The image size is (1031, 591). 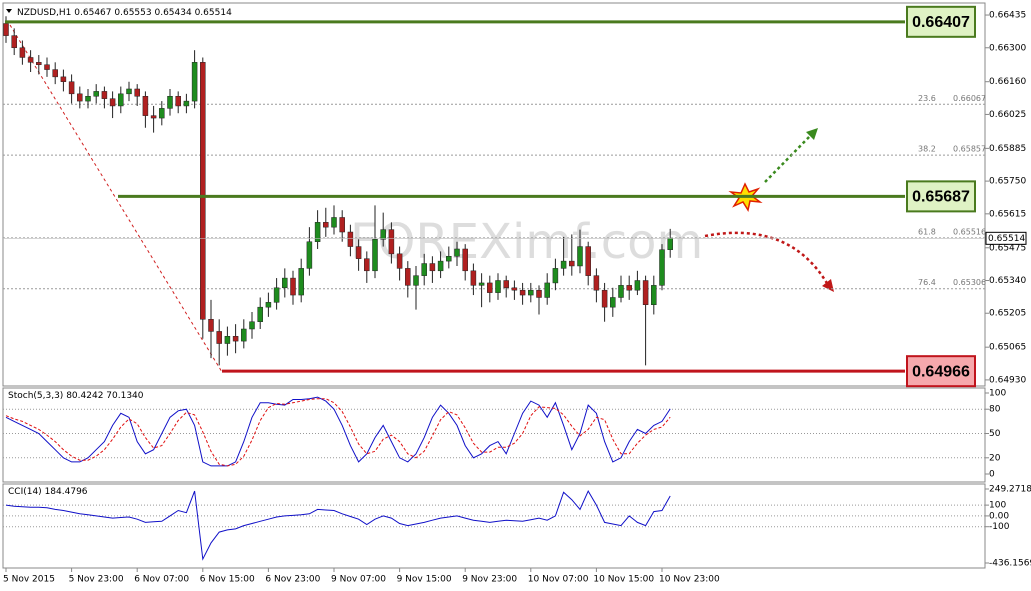 I want to click on y-tick-label: 0.65475, so click(x=1007, y=248).